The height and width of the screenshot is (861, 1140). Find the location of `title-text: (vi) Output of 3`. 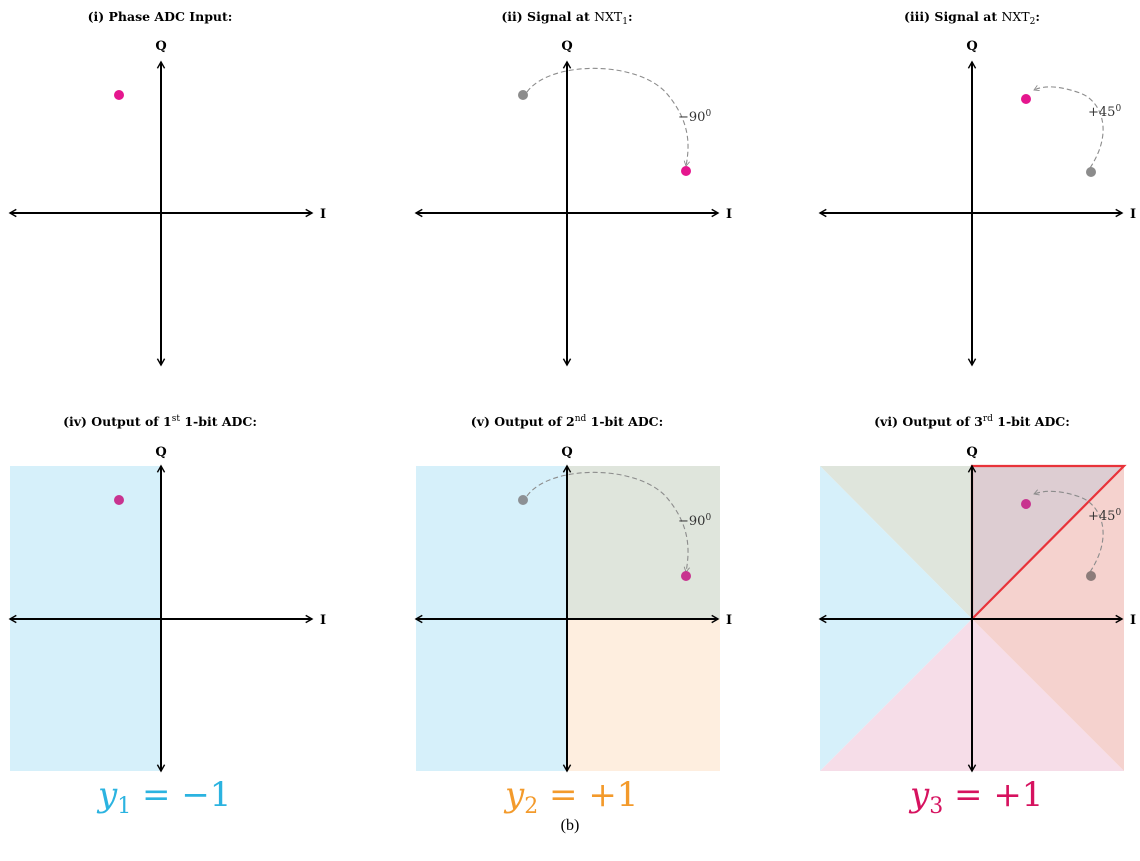

title-text: (vi) Output of 3 is located at coordinates (928, 421).